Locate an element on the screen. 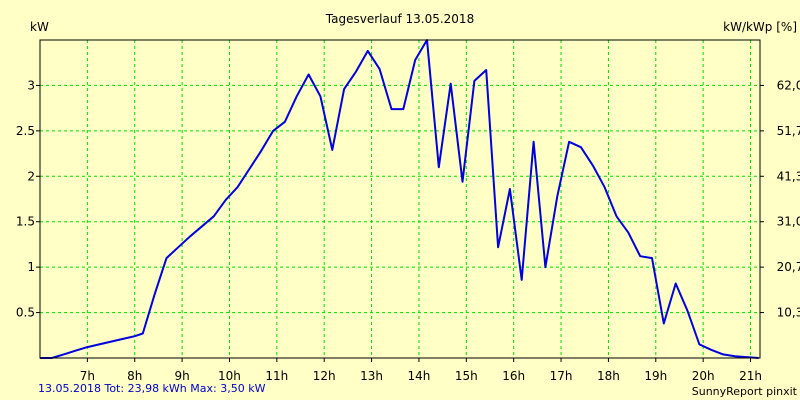 The image size is (800, 400). x-tick-label: 15h is located at coordinates (466, 376).